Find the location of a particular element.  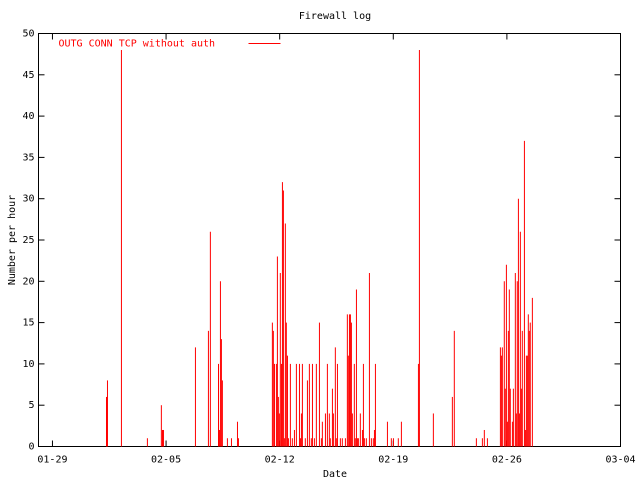

chart-title: Firewall log is located at coordinates (335, 16).